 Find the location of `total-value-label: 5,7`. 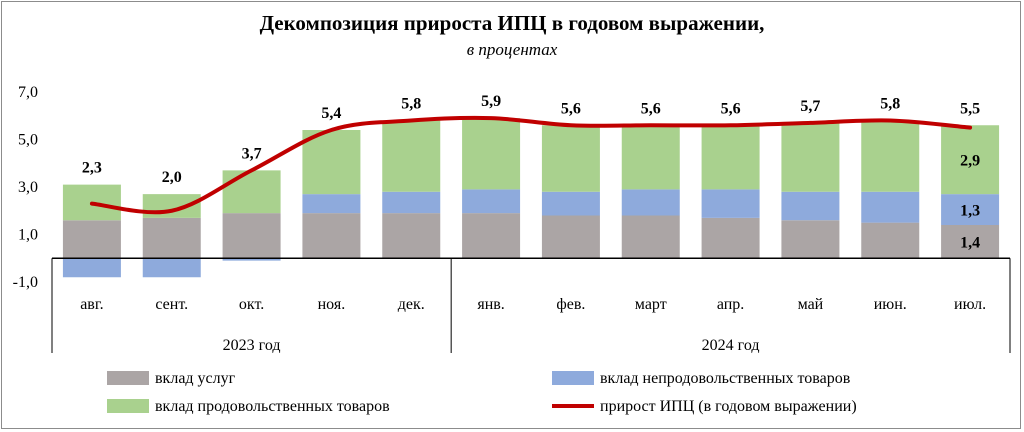

total-value-label: 5,7 is located at coordinates (810, 106).